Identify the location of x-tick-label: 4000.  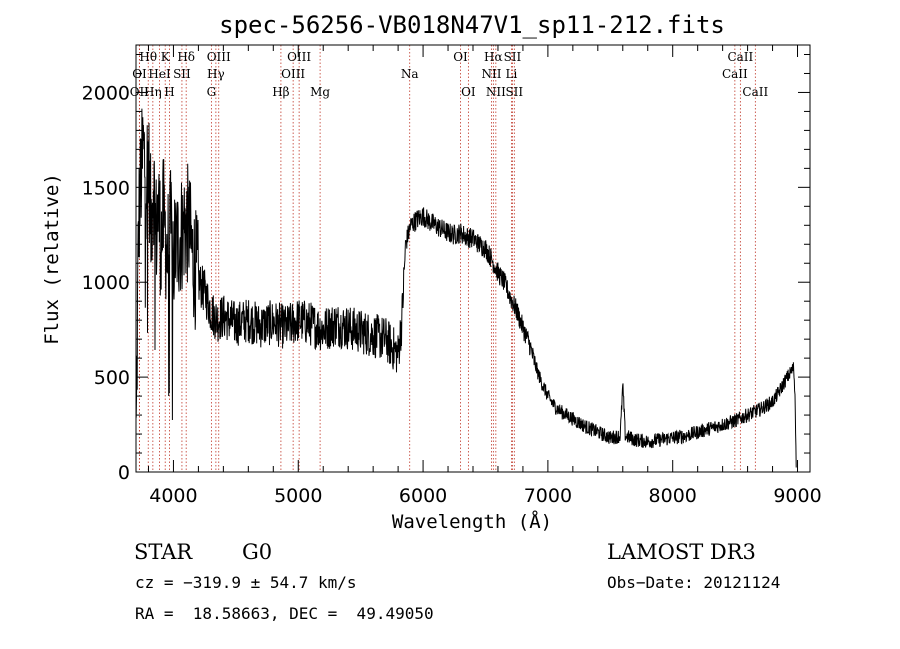
(173, 496).